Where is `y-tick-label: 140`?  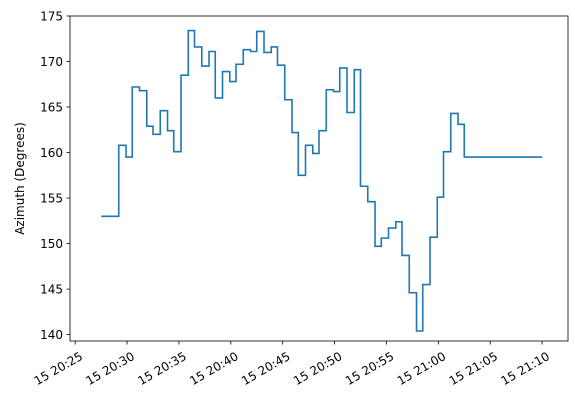 y-tick-label: 140 is located at coordinates (51, 335).